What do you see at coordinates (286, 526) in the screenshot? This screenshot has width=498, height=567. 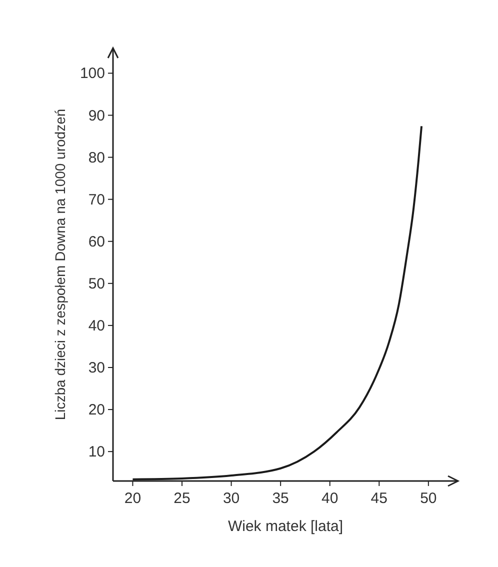 I see `x-axis-title: Wiek matek [lata]` at bounding box center [286, 526].